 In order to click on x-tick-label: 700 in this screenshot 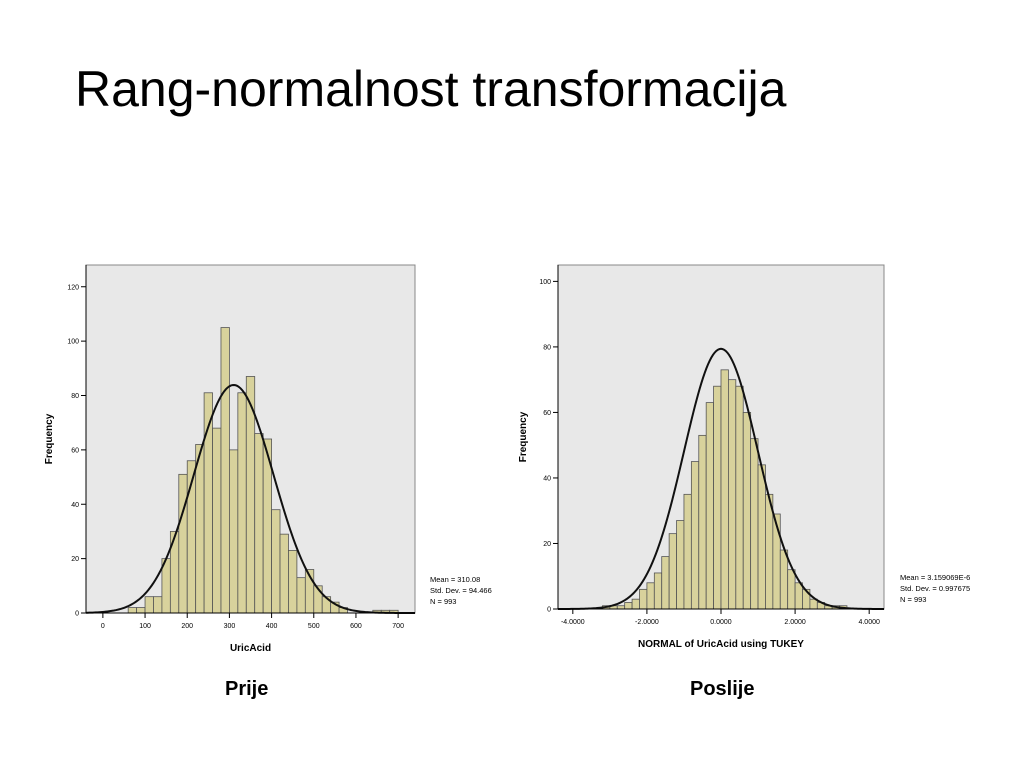, I will do `click(398, 626)`.